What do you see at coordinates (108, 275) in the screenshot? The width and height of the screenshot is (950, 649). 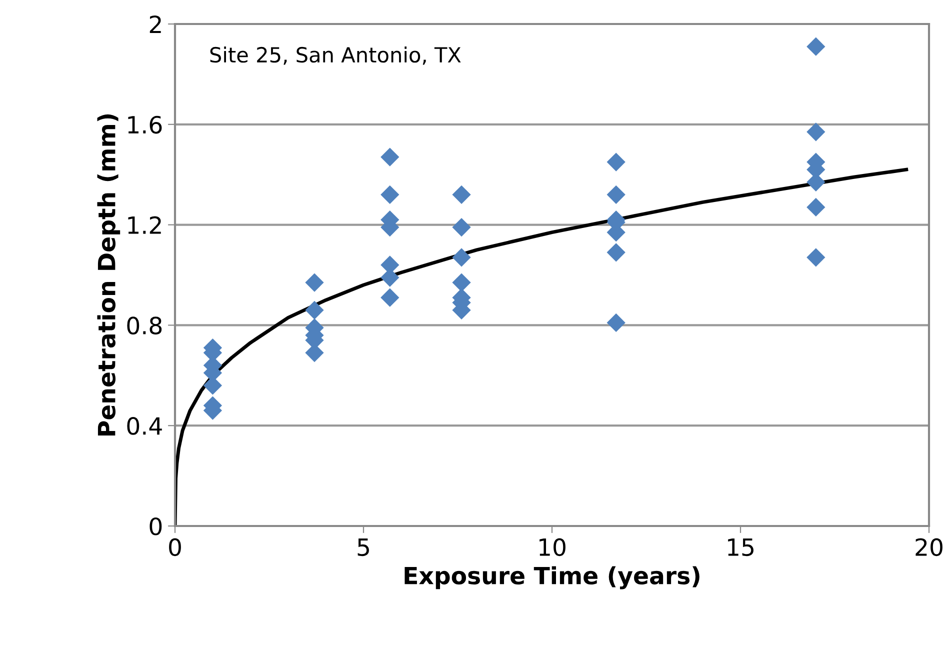 I see `y-axis-title: Penetration Depth (mm)` at bounding box center [108, 275].